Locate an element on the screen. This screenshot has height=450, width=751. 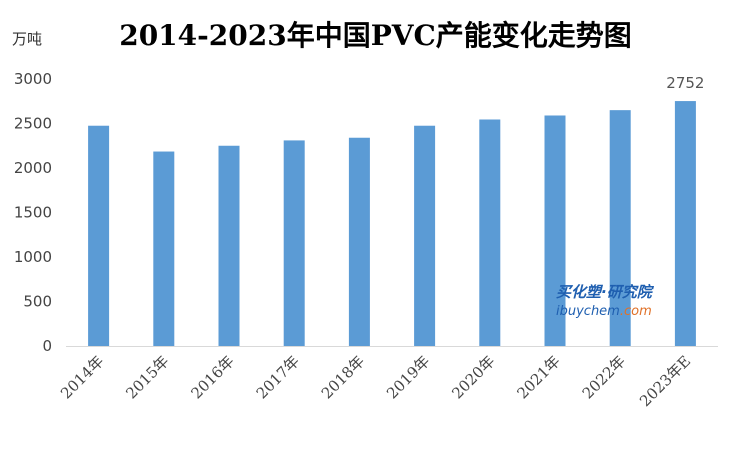
watermark: 买化塑·研究院 ibuychem.com is located at coordinates (605, 301).